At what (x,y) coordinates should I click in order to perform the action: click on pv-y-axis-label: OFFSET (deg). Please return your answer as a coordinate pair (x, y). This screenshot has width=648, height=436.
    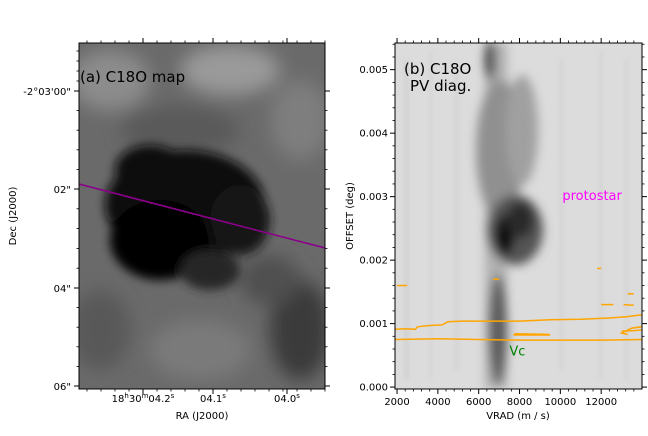
    Looking at the image, I should click on (350, 216).